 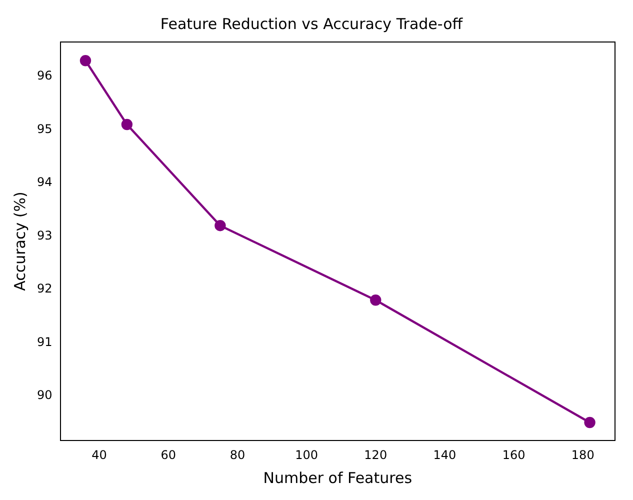 I want to click on y-tick-label: 96, so click(x=44, y=75).